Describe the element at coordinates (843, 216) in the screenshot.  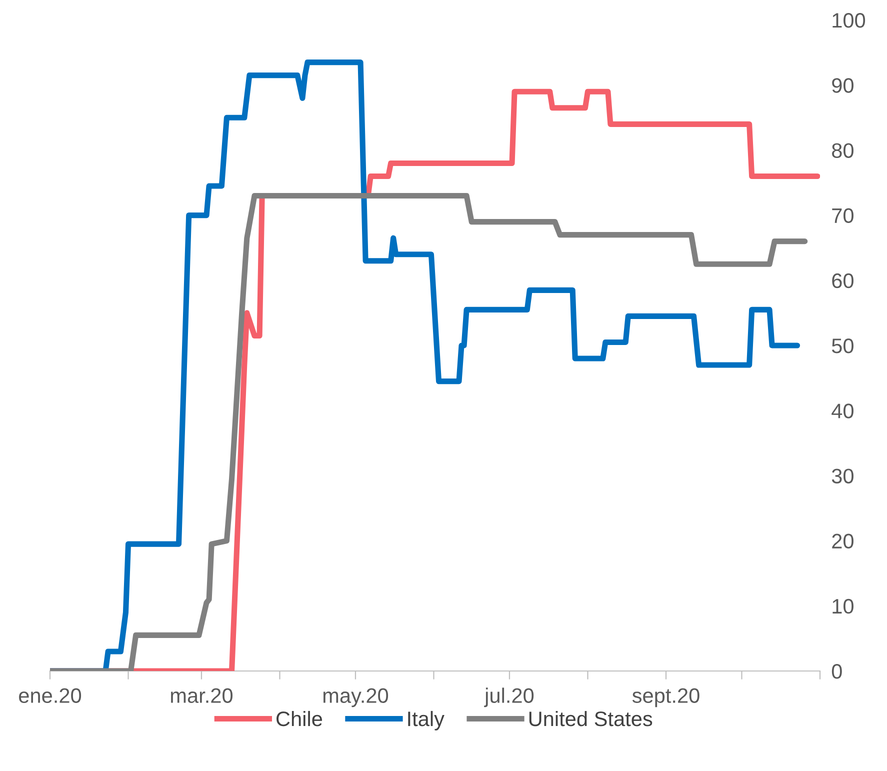
I see `y-tick-label: 70` at that location.